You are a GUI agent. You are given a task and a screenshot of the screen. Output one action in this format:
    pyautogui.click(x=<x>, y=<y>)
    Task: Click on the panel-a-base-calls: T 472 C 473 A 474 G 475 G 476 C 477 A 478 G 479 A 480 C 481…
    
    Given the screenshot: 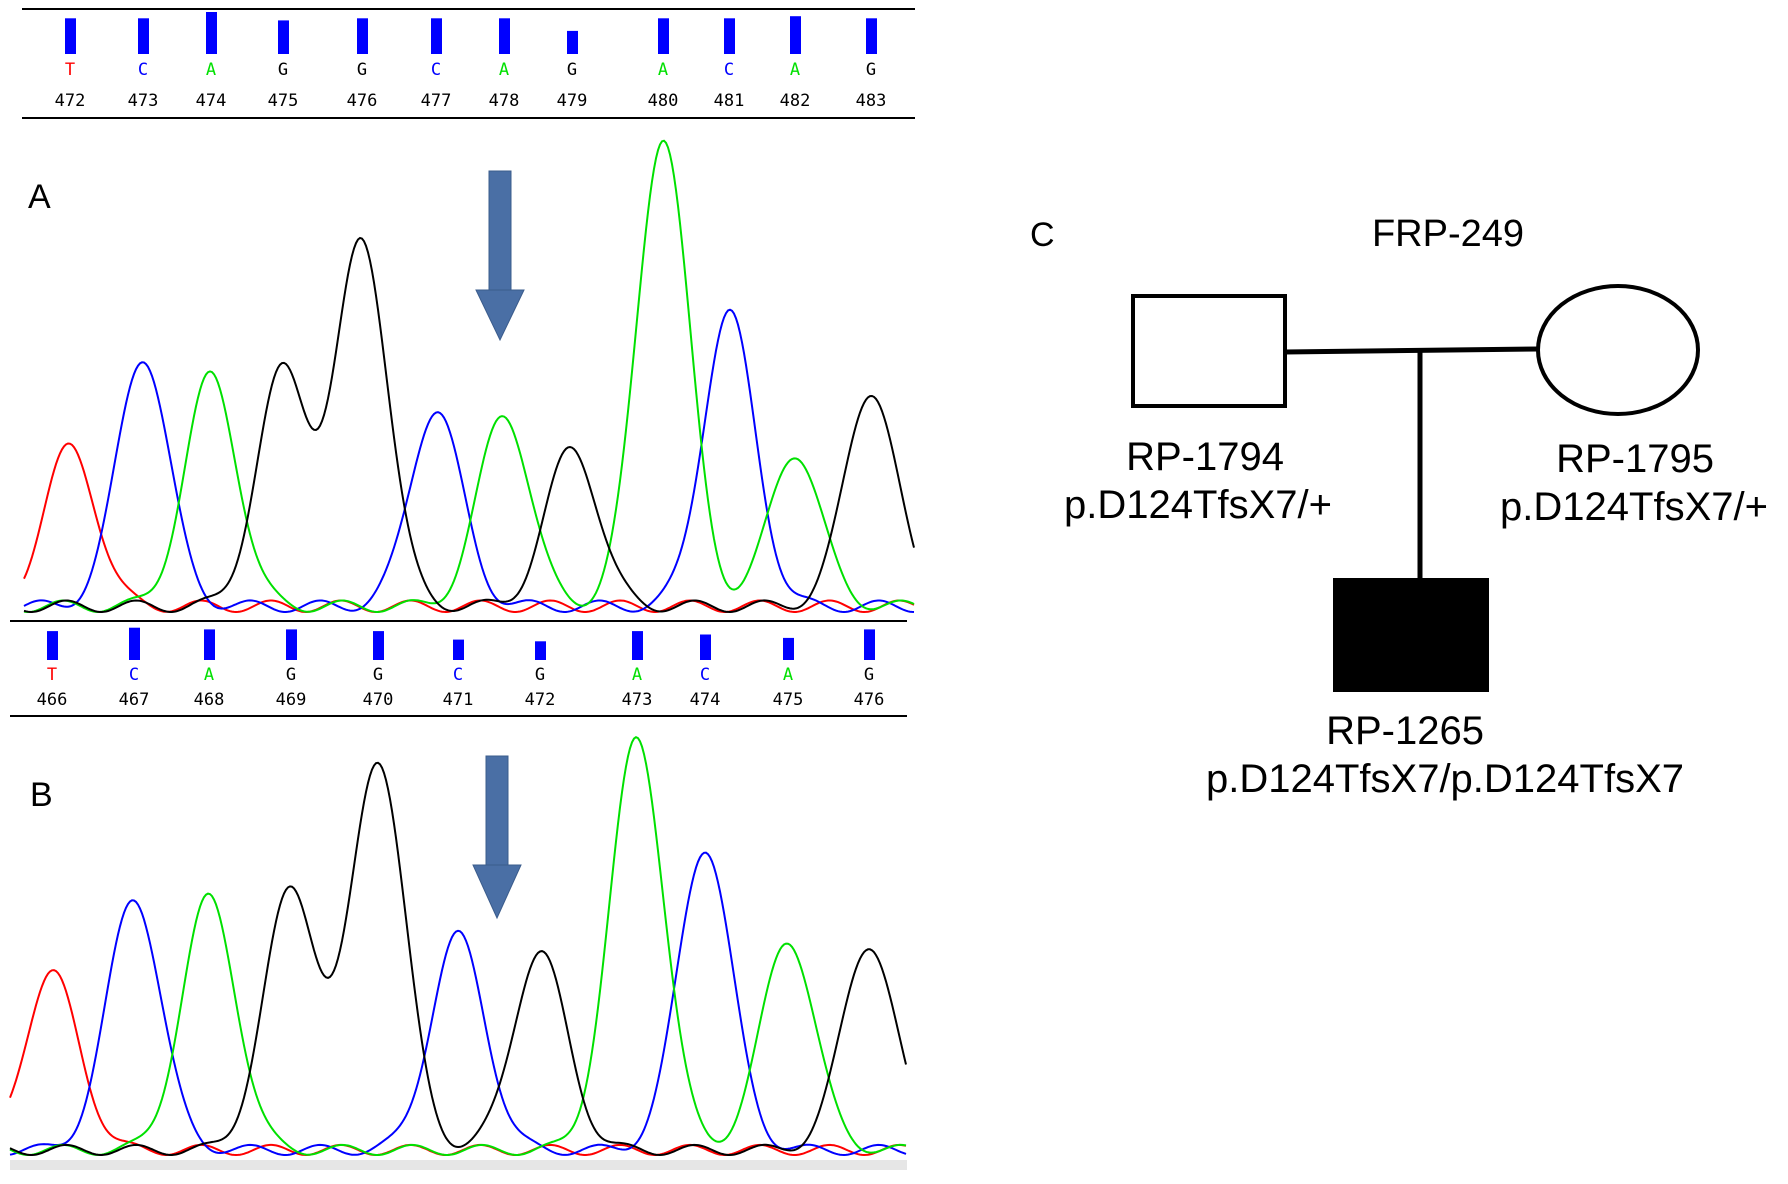 What is the action you would take?
    pyautogui.click(x=471, y=61)
    